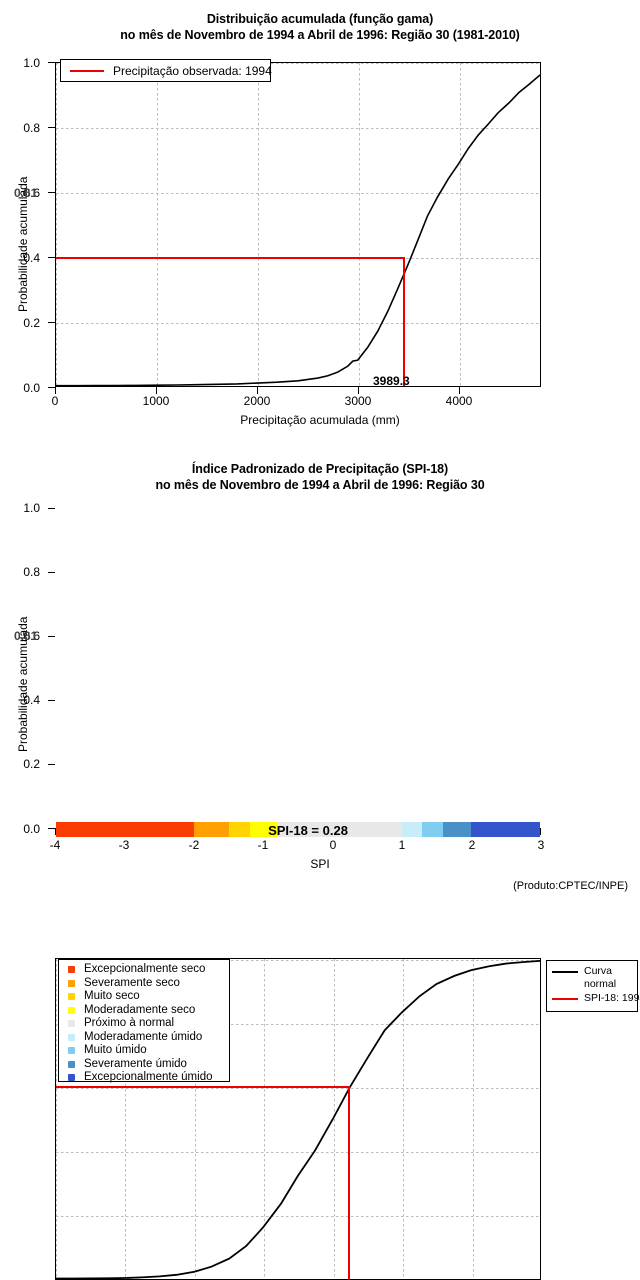 Image resolution: width=640 pixels, height=1280 pixels. What do you see at coordinates (31, 323) in the screenshot?
I see `top-y-tick-1: 0.2` at bounding box center [31, 323].